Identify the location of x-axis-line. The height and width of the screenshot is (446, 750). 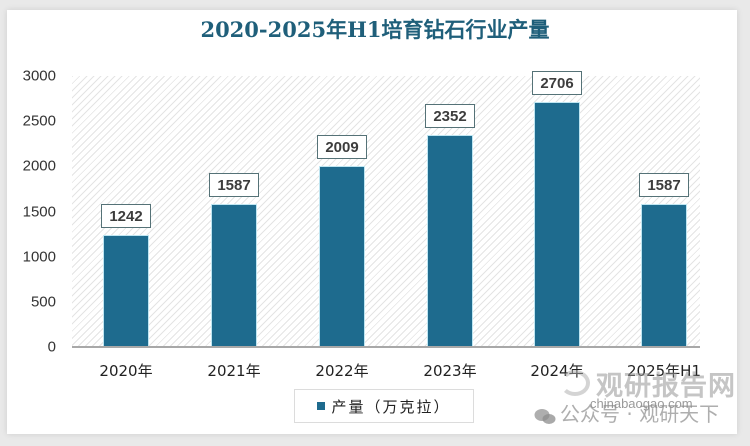
(386, 347).